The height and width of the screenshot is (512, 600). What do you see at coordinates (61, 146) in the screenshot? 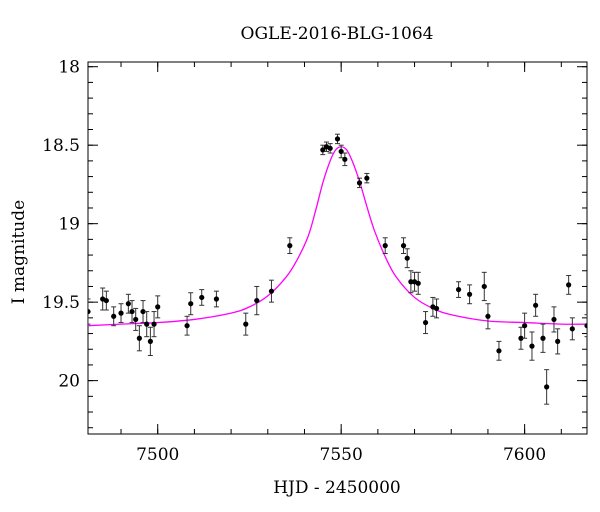
I see `y-tick-label: 18.5` at bounding box center [61, 146].